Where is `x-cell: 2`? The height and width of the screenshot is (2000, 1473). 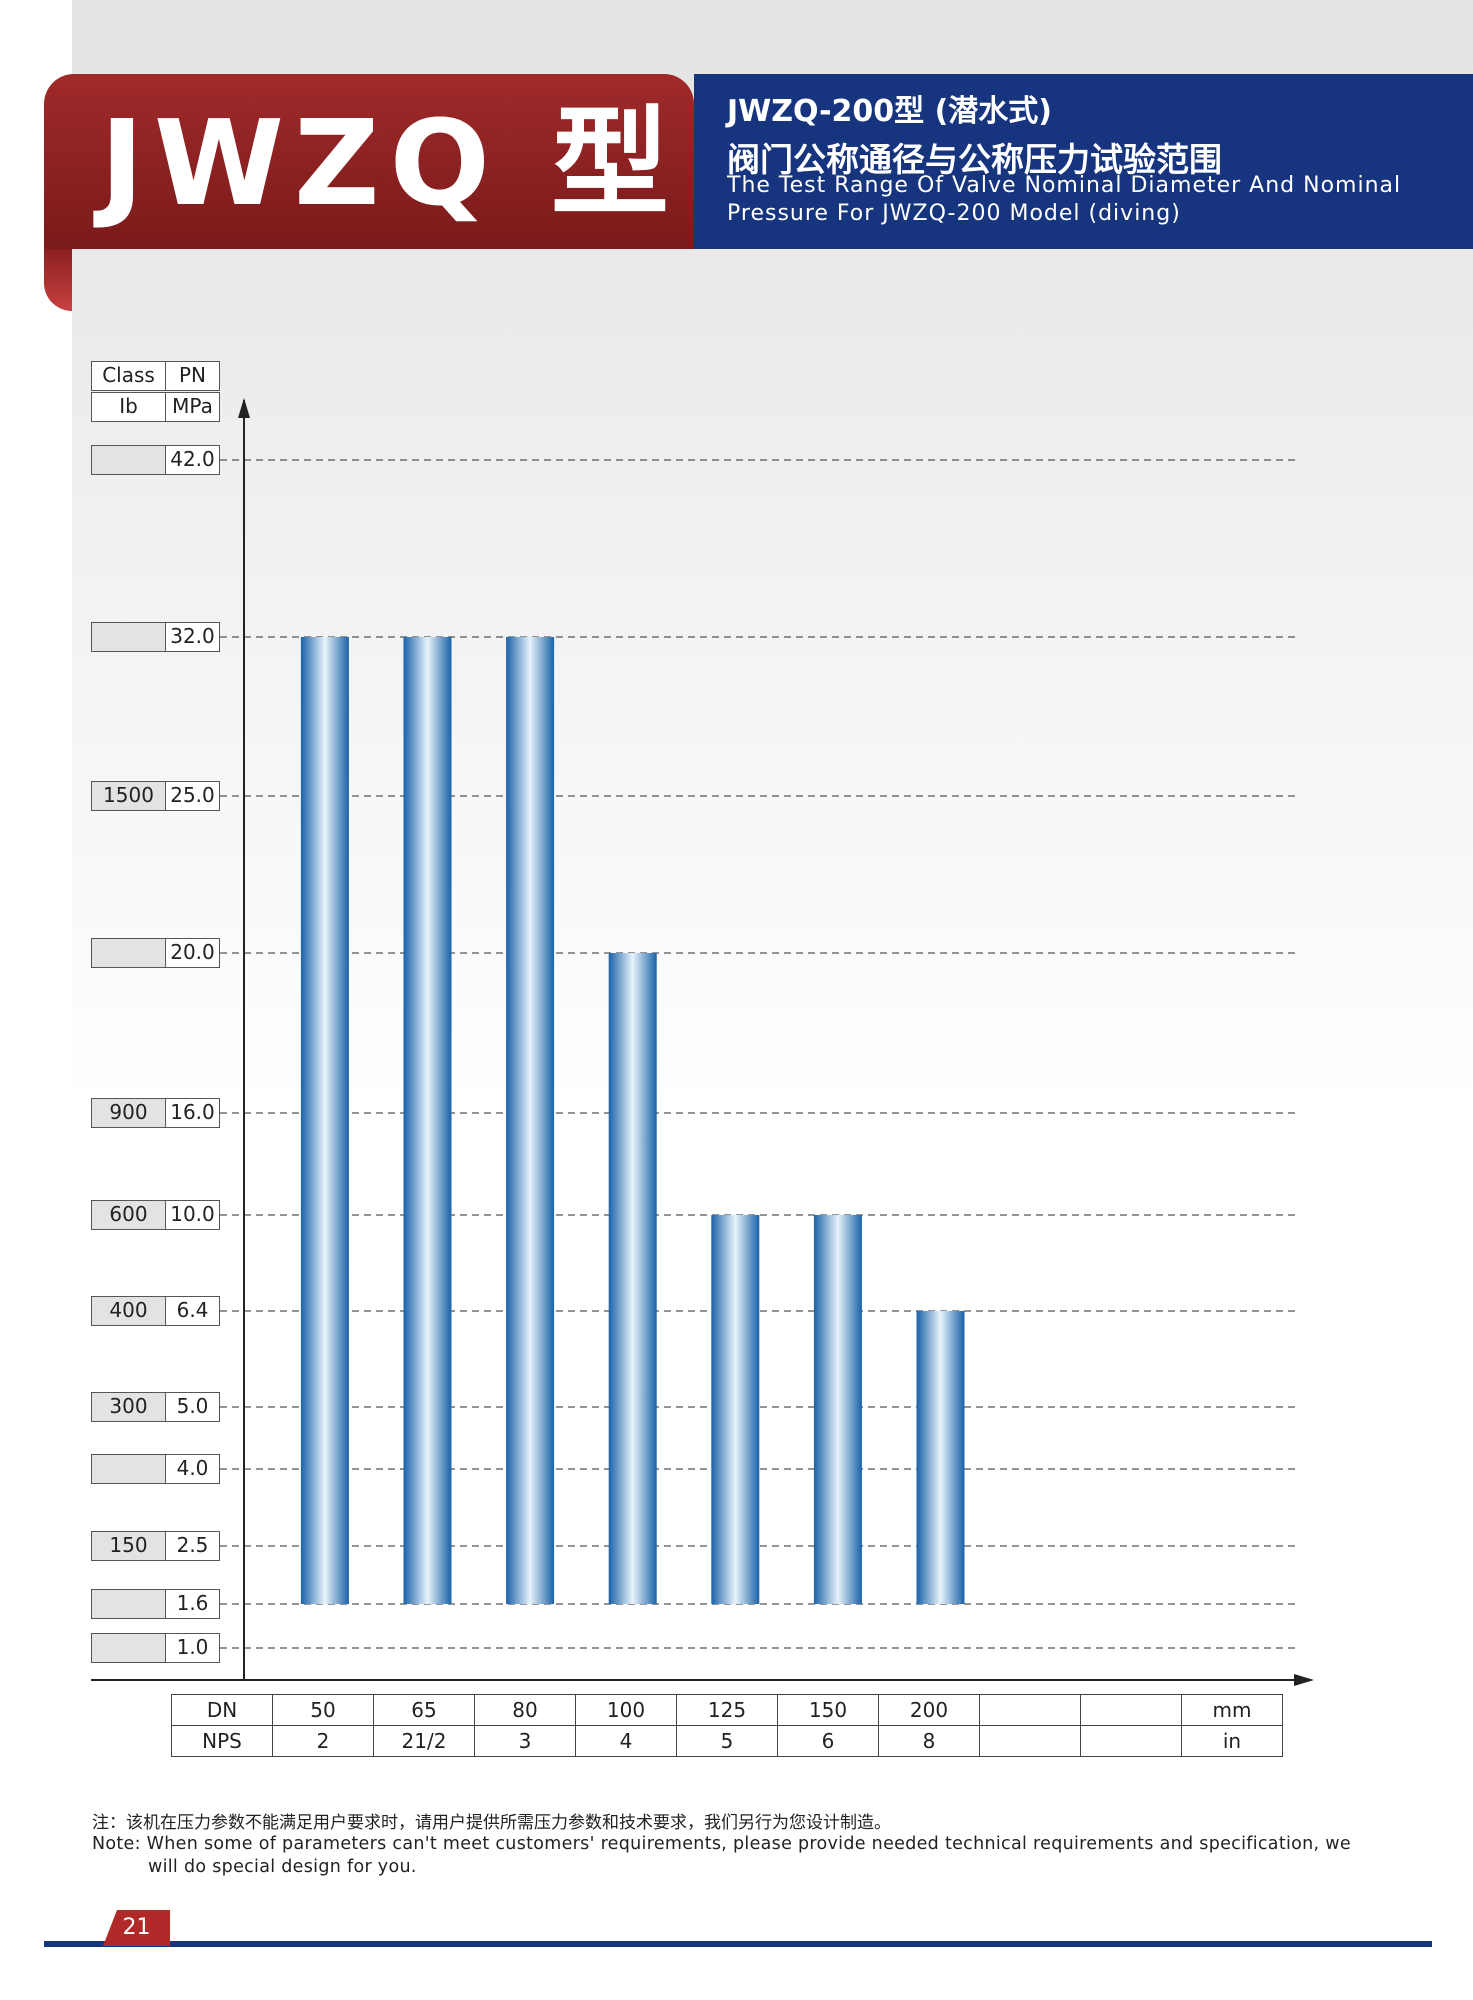
x-cell: 2 is located at coordinates (323, 1741).